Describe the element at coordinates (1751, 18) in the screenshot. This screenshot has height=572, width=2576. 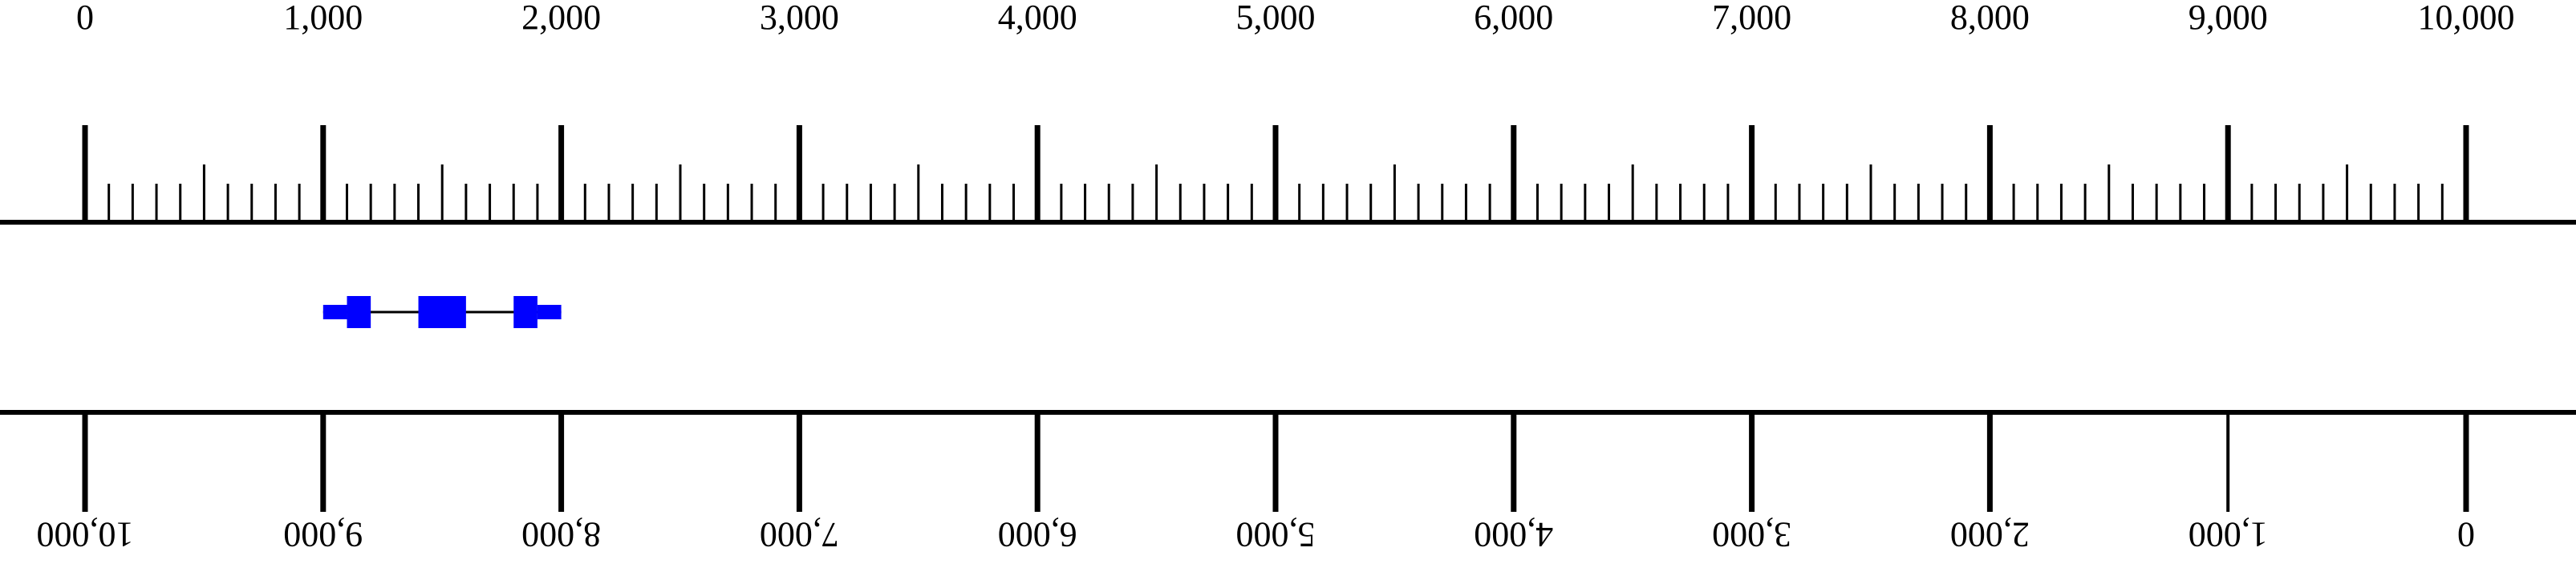
I see `top-tick-label: 7,000` at that location.